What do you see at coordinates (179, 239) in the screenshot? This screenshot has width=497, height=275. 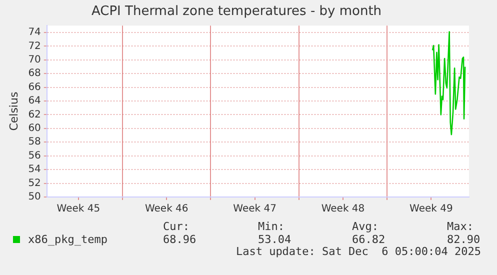 I see `text: 68.96` at bounding box center [179, 239].